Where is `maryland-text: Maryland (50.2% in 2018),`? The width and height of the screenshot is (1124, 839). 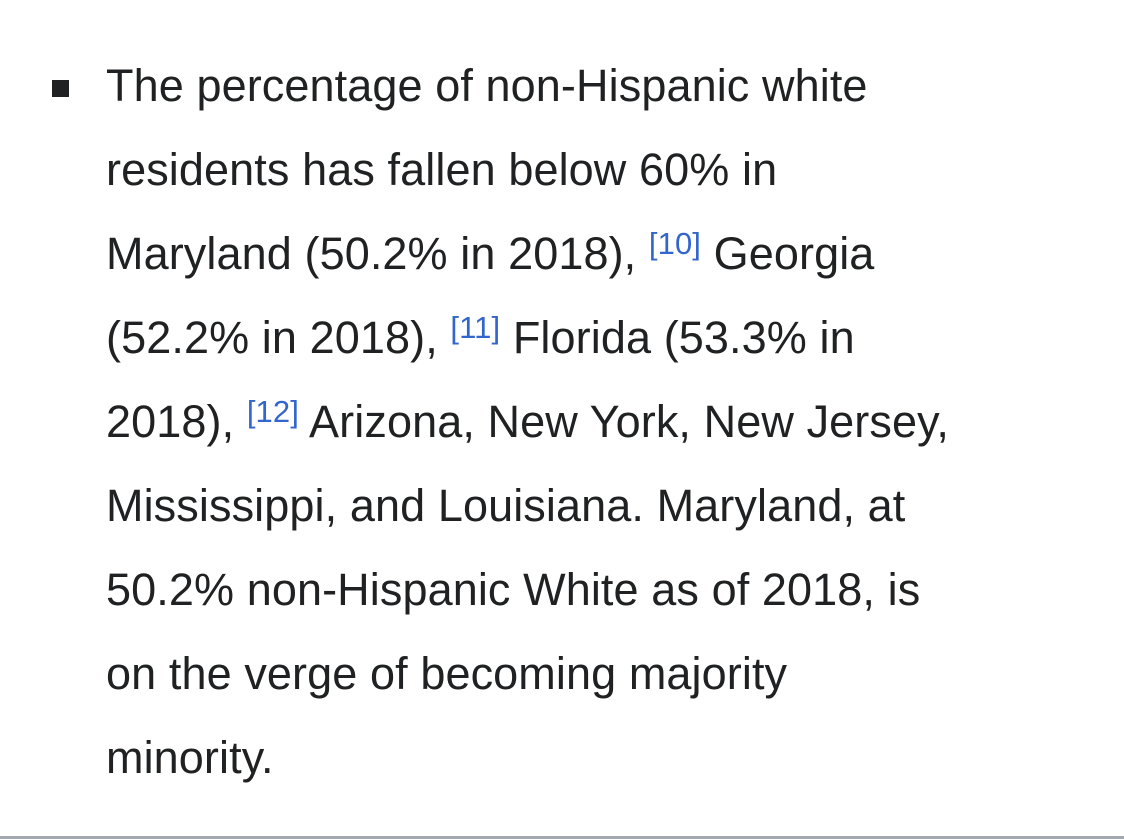 maryland-text: Maryland (50.2% in 2018), is located at coordinates (371, 253).